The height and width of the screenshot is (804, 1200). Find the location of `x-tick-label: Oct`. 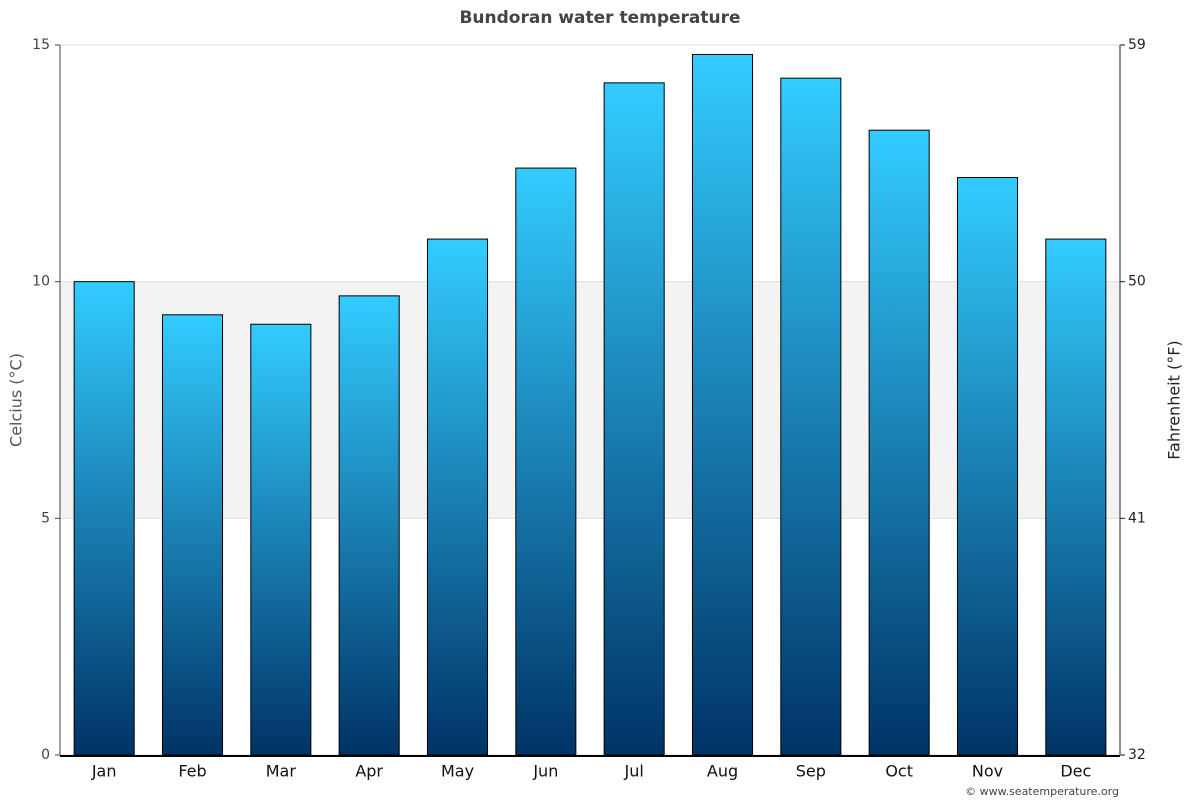

x-tick-label: Oct is located at coordinates (899, 771).